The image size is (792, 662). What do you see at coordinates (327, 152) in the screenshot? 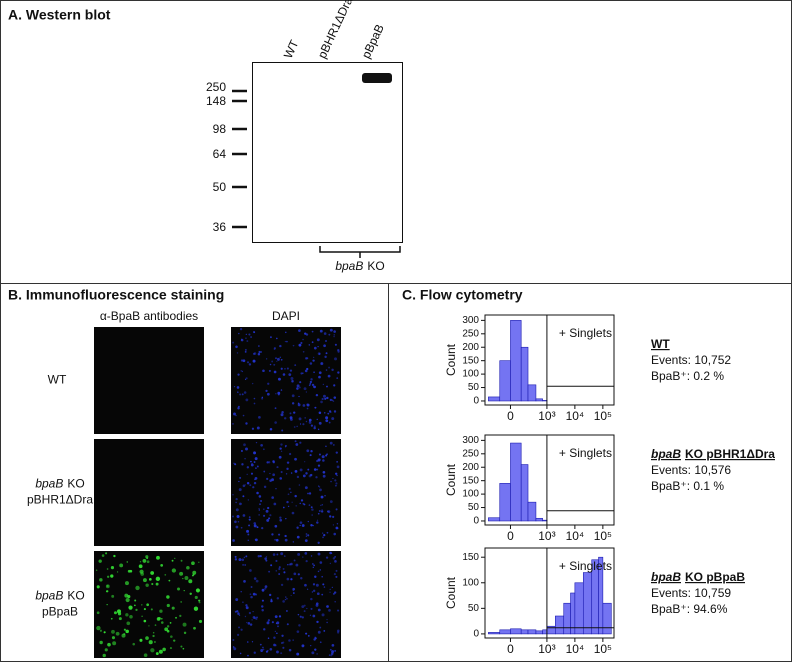
I see `blot` at bounding box center [327, 152].